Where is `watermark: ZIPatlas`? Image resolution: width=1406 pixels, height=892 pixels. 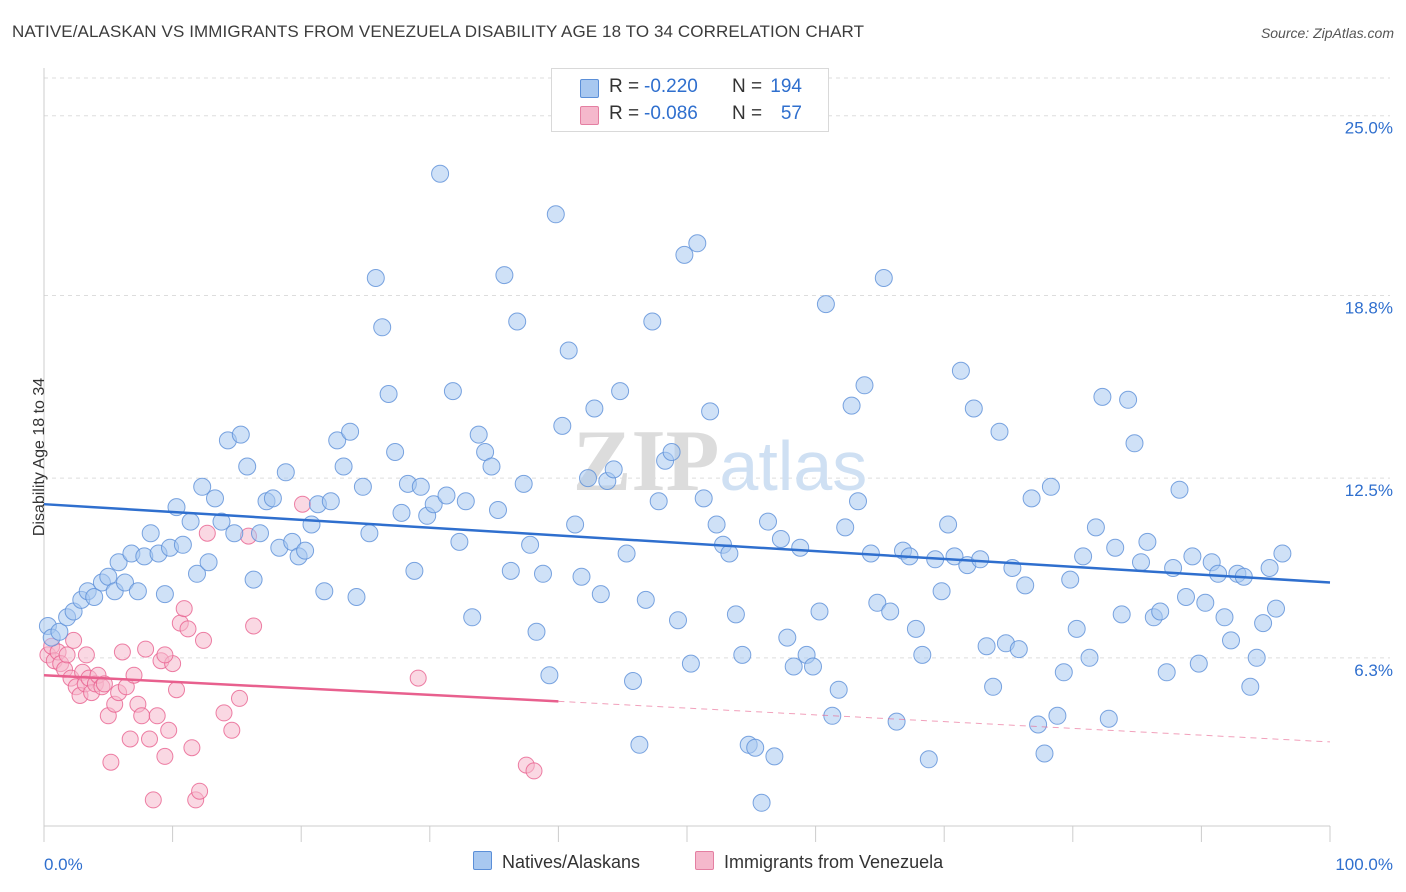 watermark: ZIPatlas is located at coordinates (720, 461).